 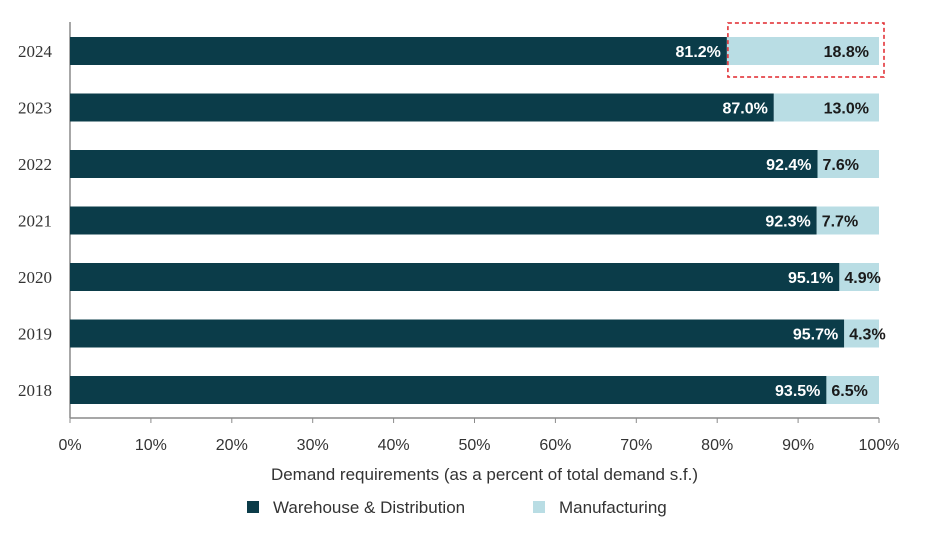 What do you see at coordinates (253, 507) in the screenshot?
I see `legend-swatch-warehouse` at bounding box center [253, 507].